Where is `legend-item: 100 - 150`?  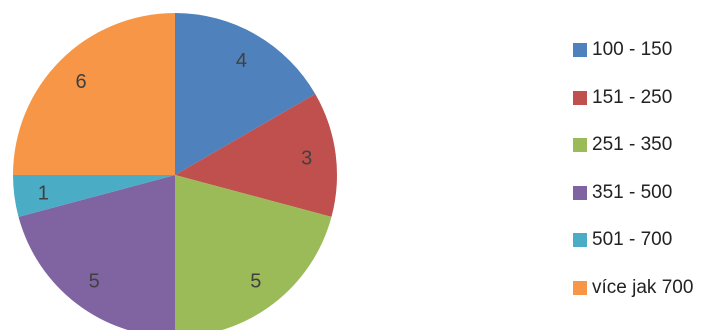
legend-item: 100 - 150 is located at coordinates (648, 50).